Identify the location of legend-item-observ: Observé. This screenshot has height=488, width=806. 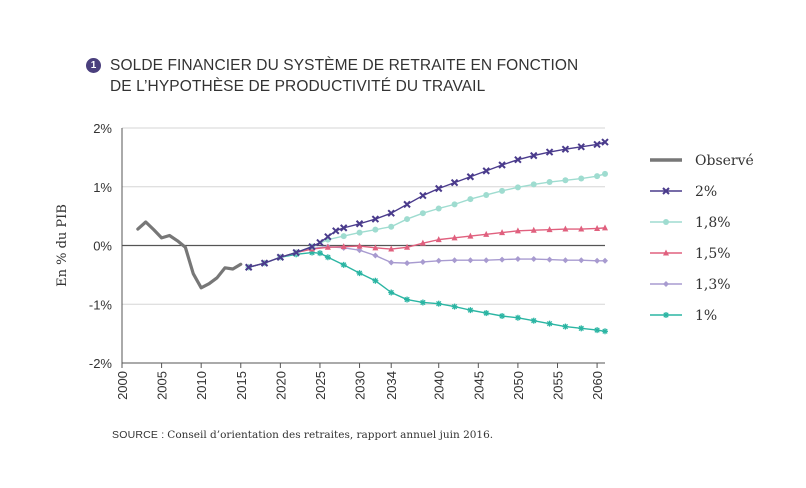
(702, 161).